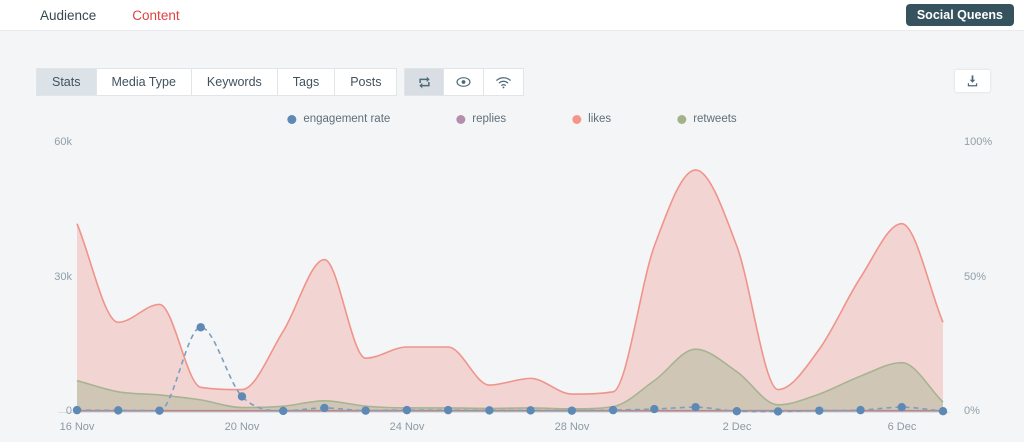 The image size is (1024, 442). What do you see at coordinates (63, 142) in the screenshot?
I see `y-axis-tick-left: 60k` at bounding box center [63, 142].